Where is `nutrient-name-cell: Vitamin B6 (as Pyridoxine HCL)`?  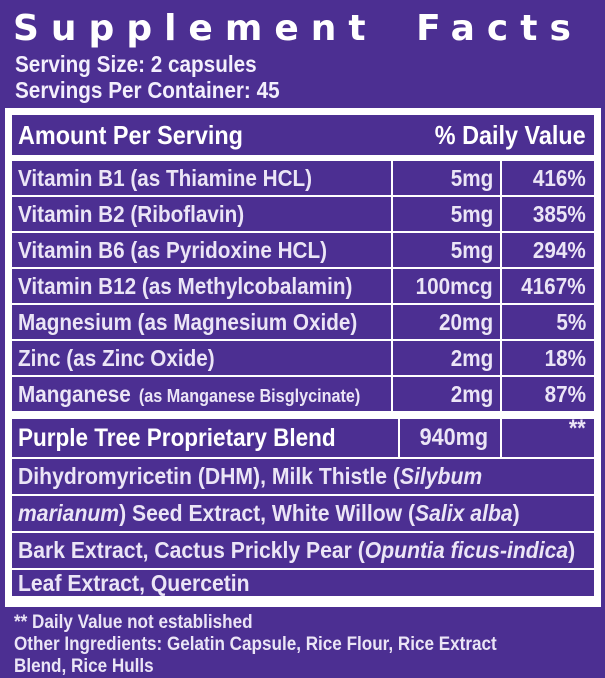
nutrient-name-cell: Vitamin B6 (as Pyridoxine HCL) is located at coordinates (201, 250).